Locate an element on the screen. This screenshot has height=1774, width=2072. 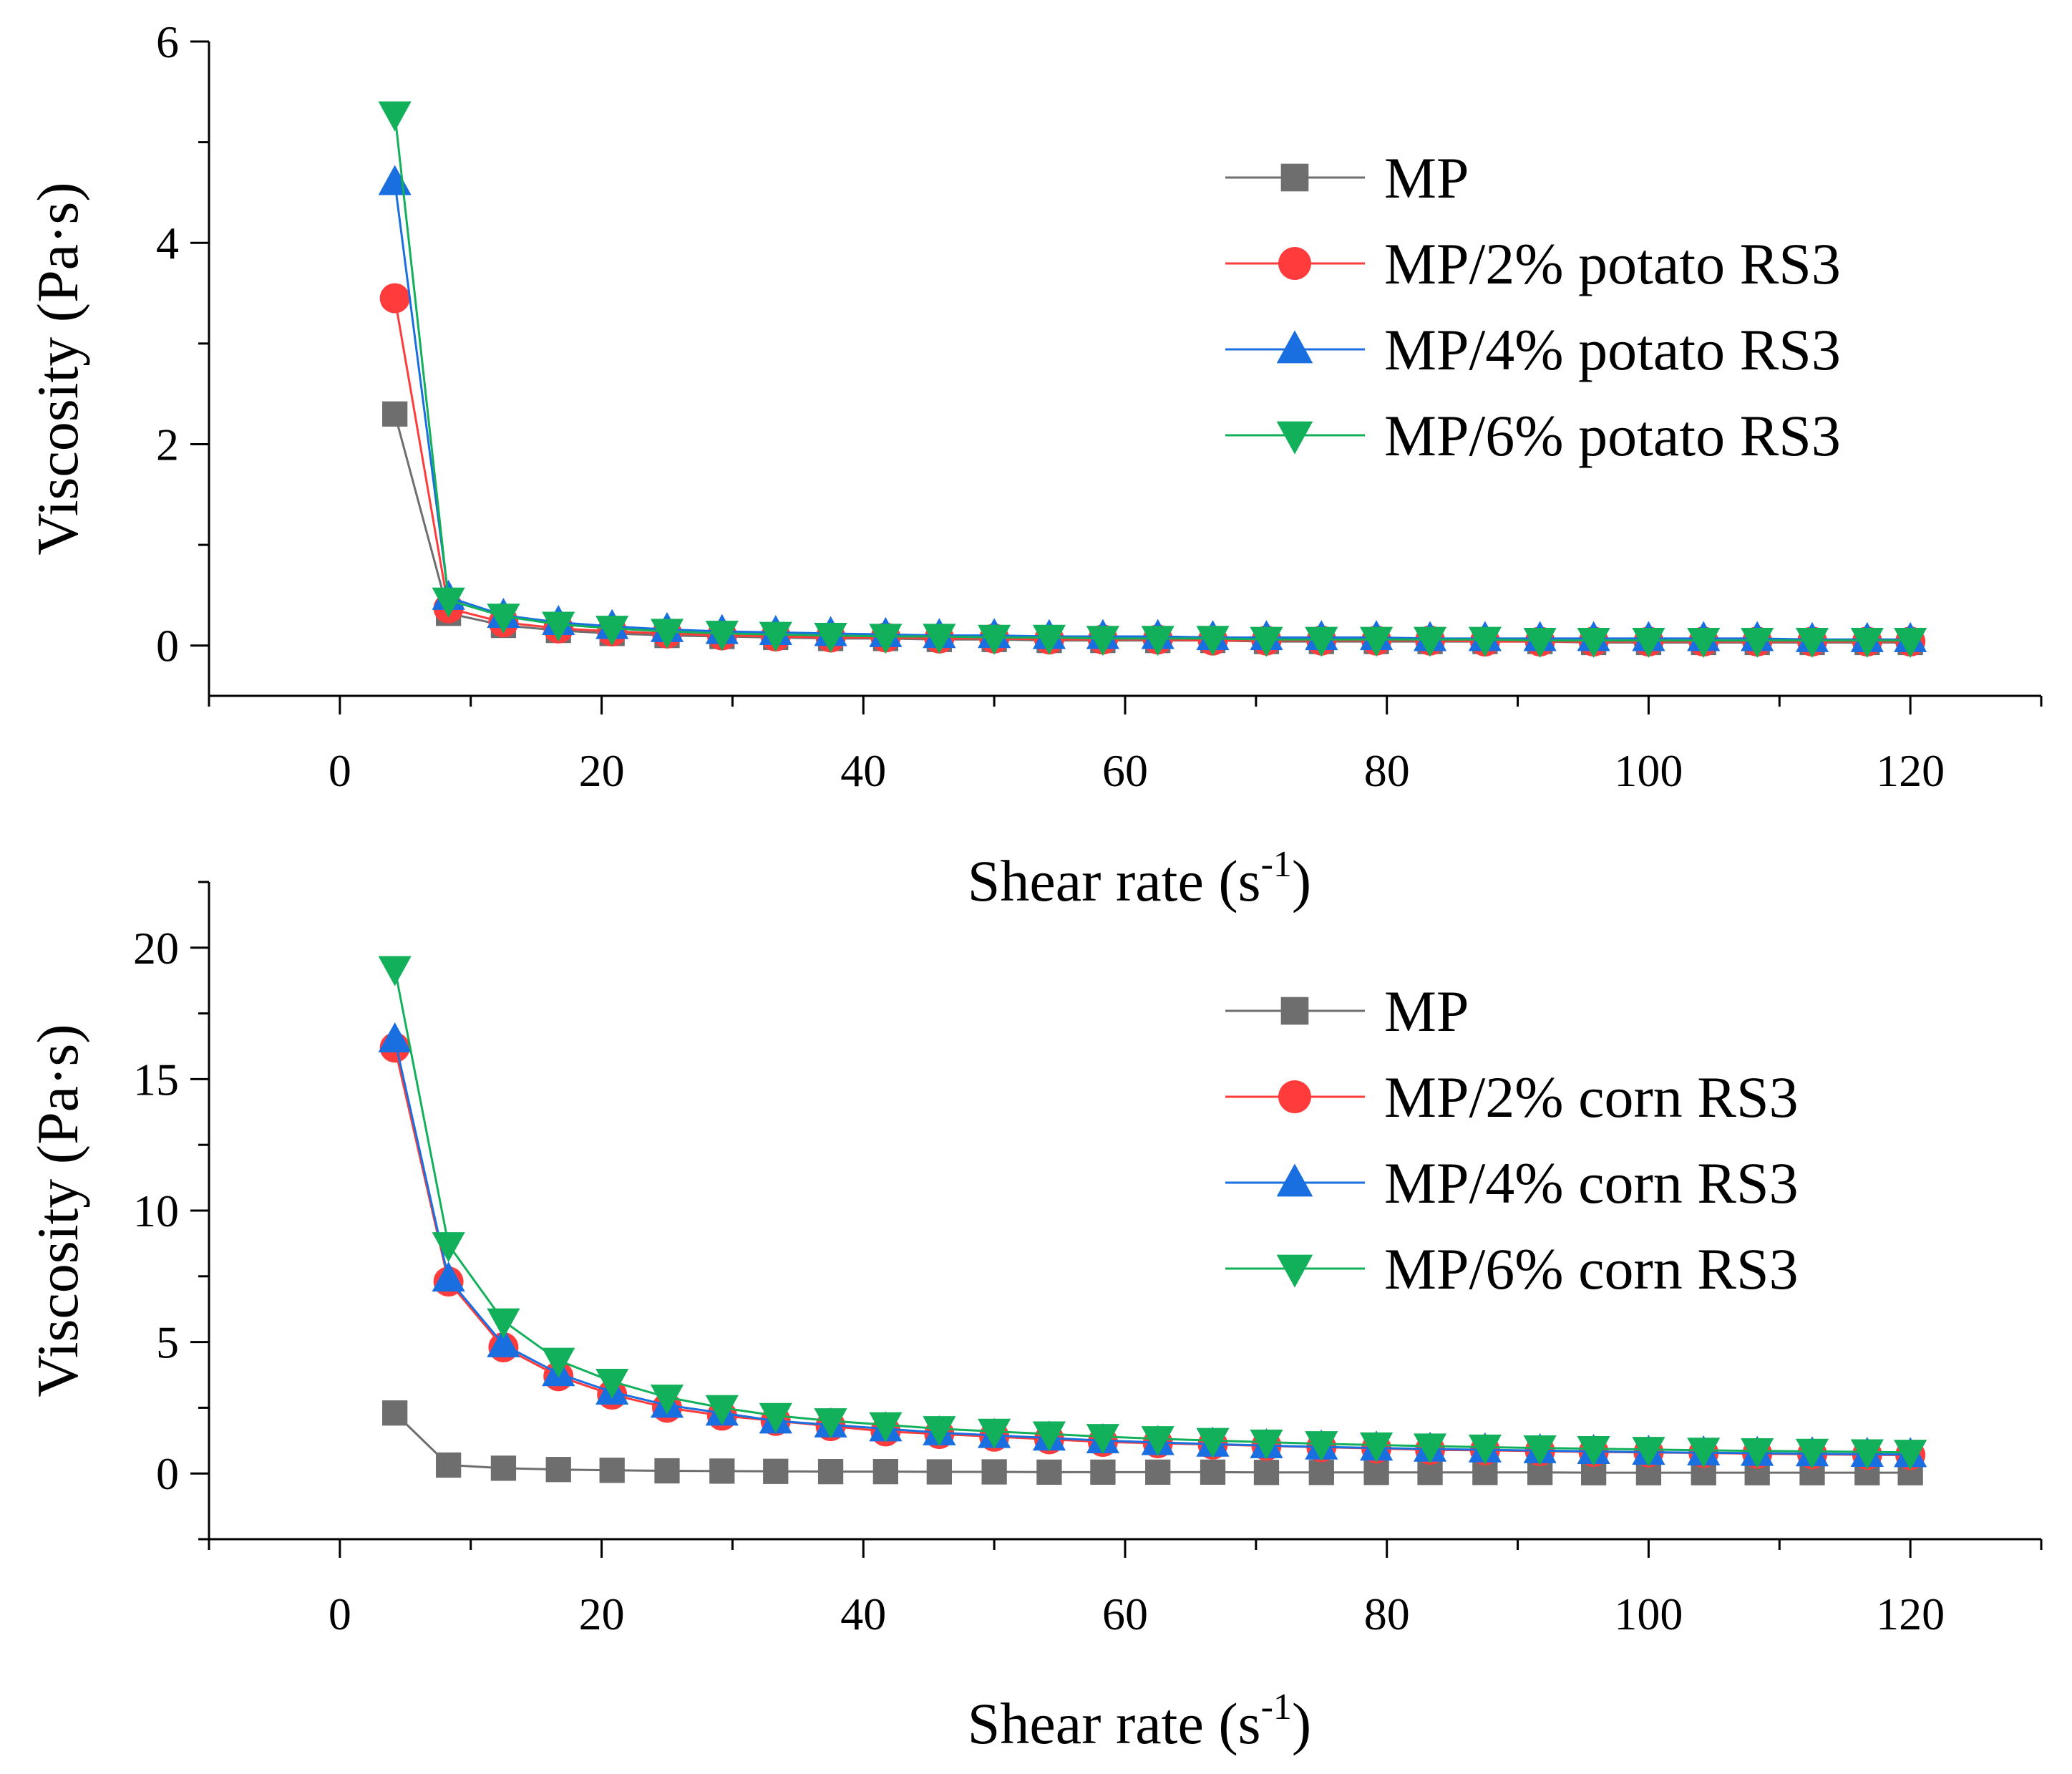
y-tick-label: 10 is located at coordinates (156, 1211).